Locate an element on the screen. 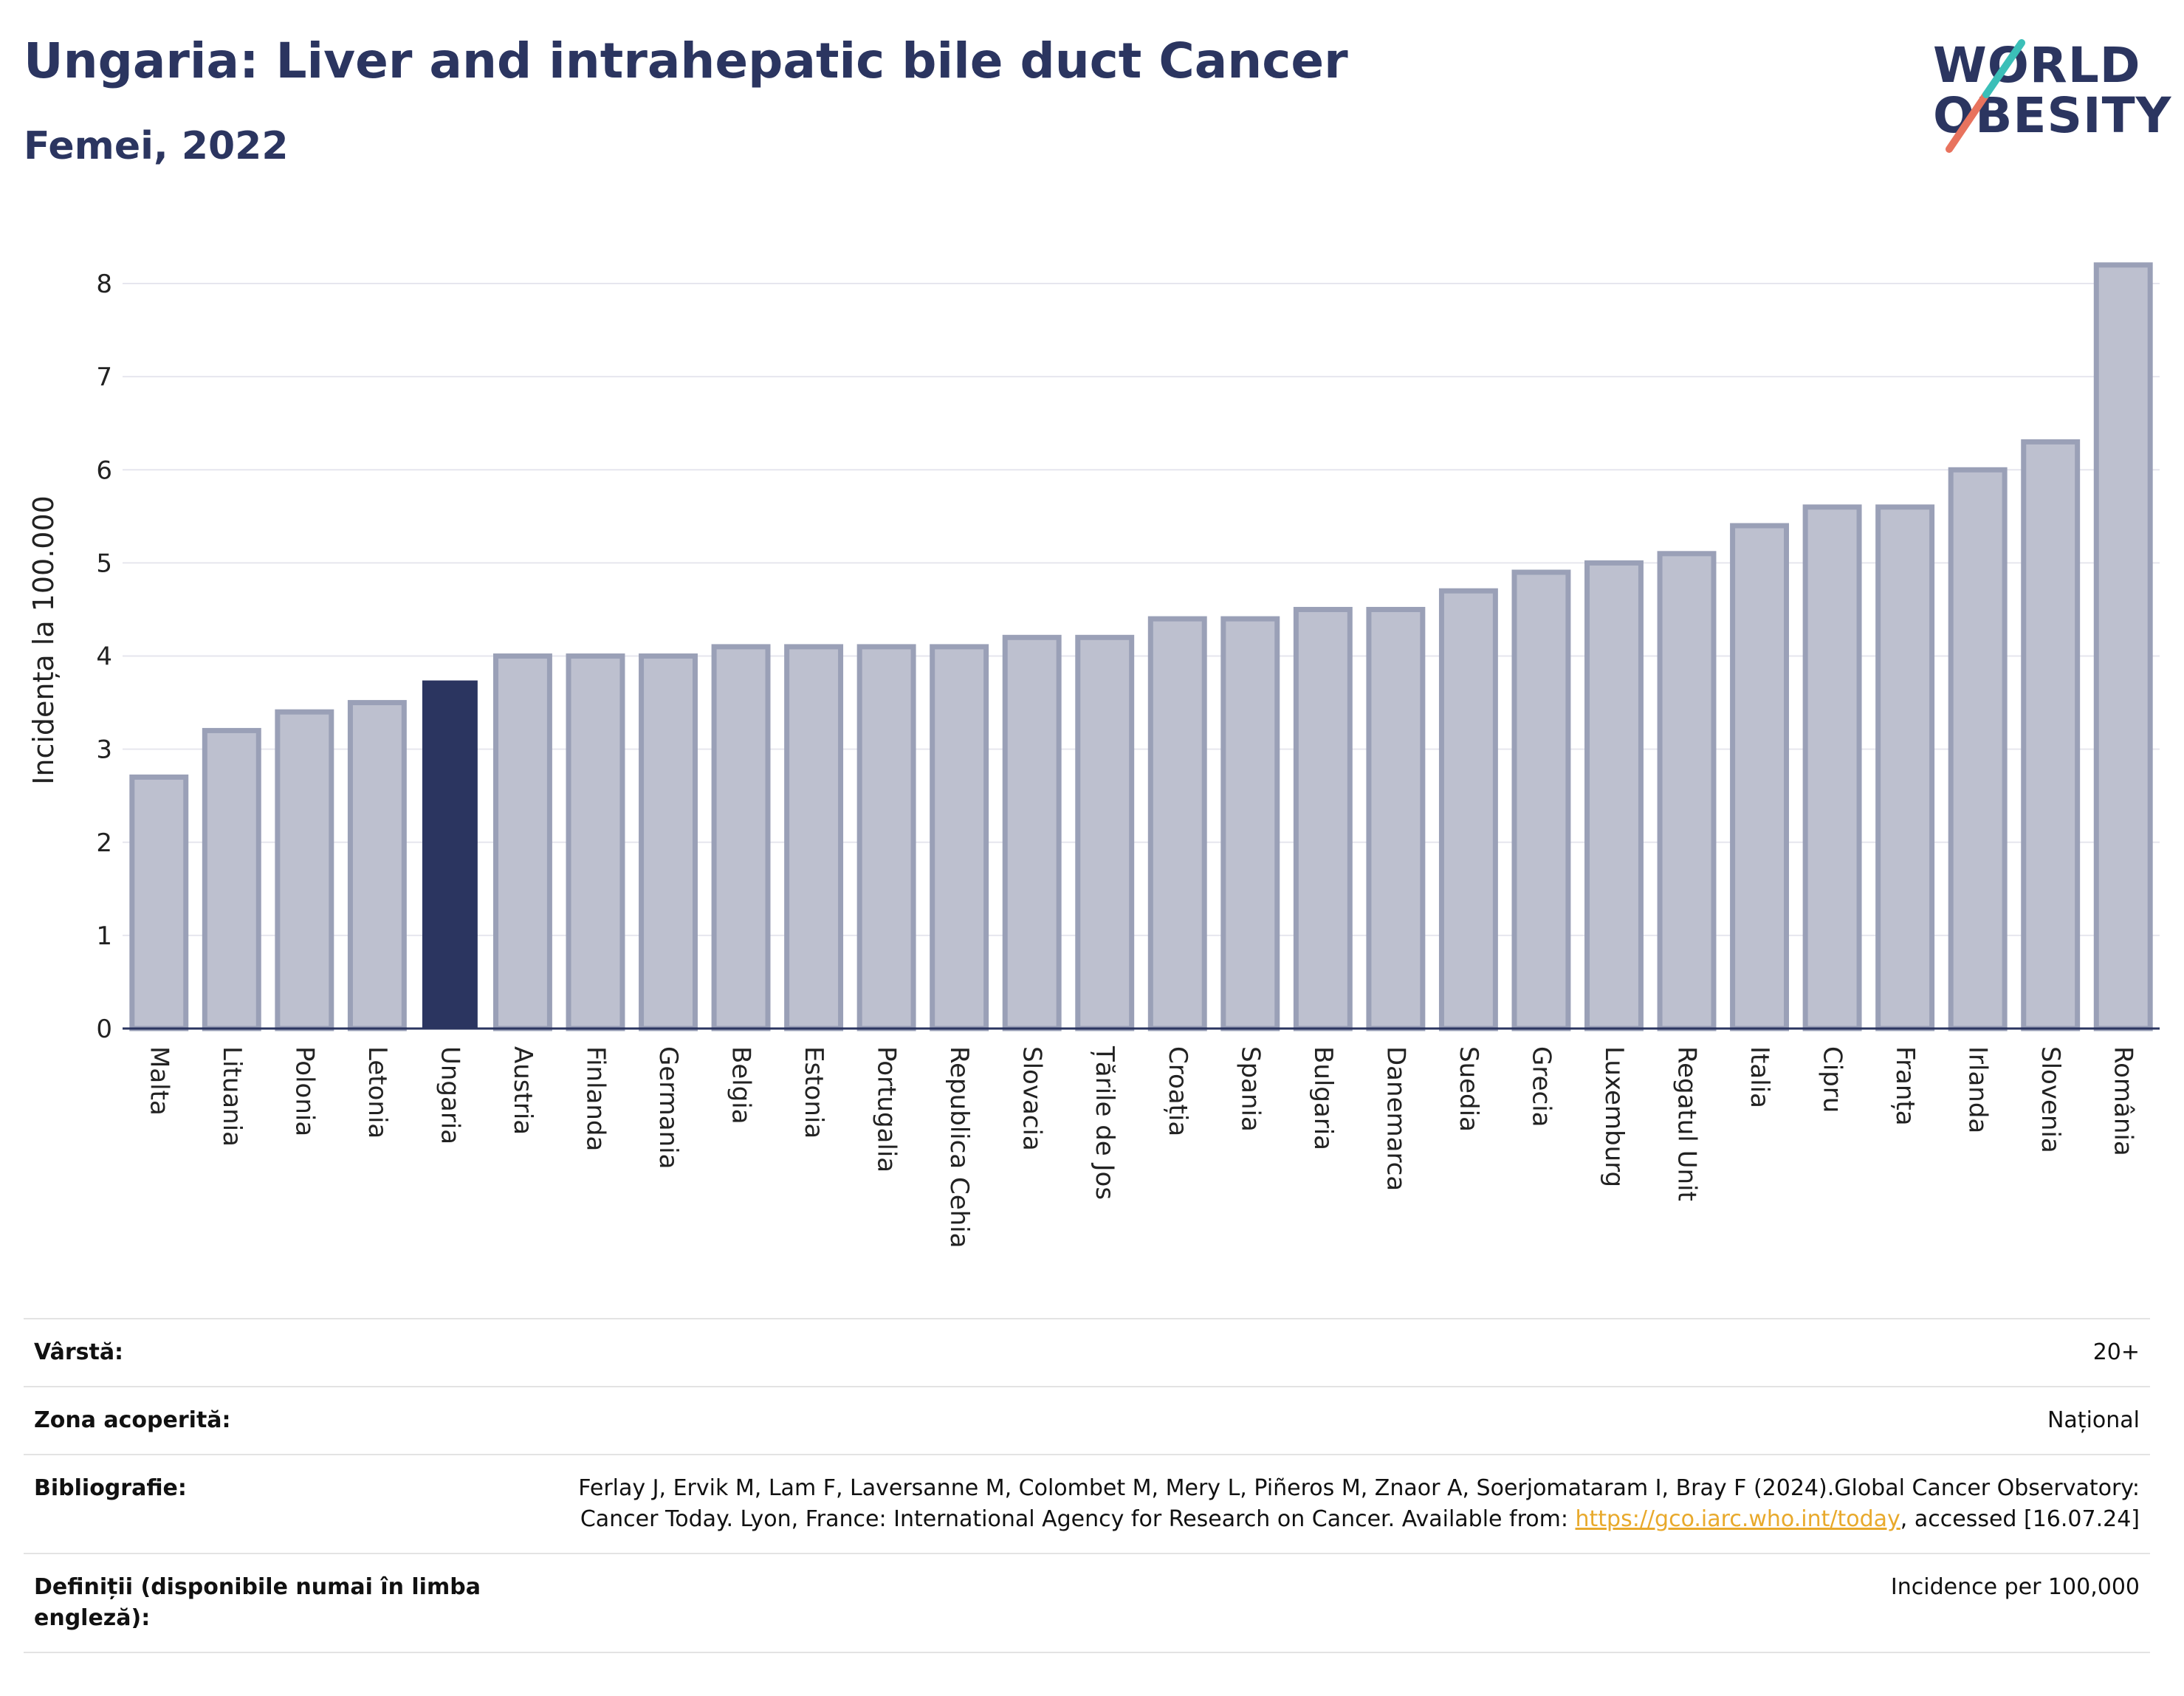 The height and width of the screenshot is (1696, 2184). x-tick-label: Letonia is located at coordinates (378, 1092).